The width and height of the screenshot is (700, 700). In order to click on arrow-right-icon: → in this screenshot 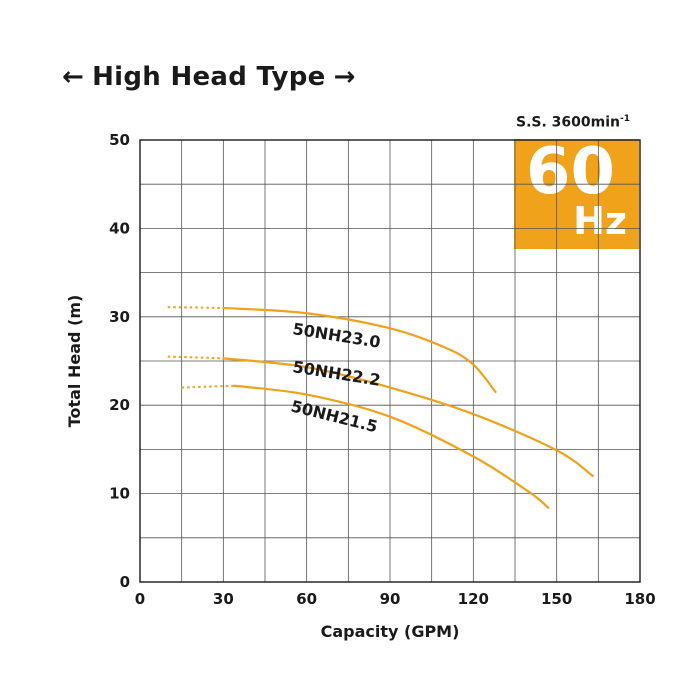, I will do `click(344, 77)`.